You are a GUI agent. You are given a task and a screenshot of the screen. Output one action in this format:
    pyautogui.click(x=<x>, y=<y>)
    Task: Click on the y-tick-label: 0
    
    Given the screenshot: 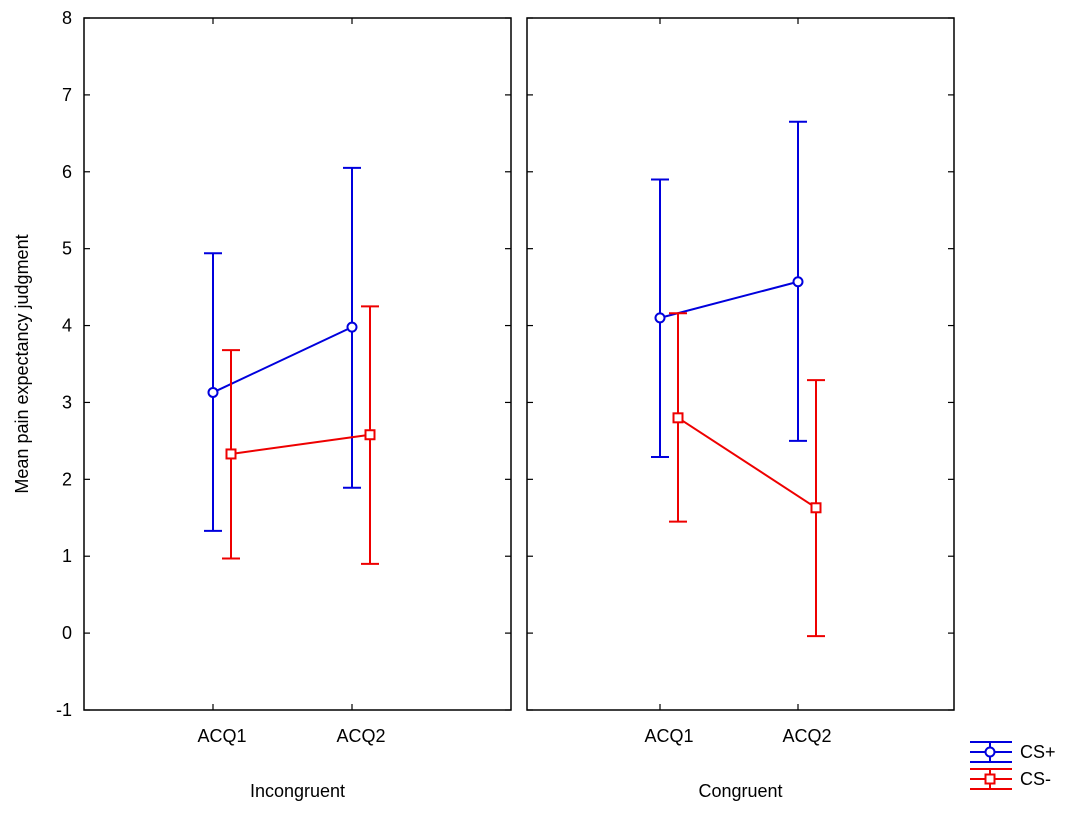 What is the action you would take?
    pyautogui.click(x=67, y=633)
    